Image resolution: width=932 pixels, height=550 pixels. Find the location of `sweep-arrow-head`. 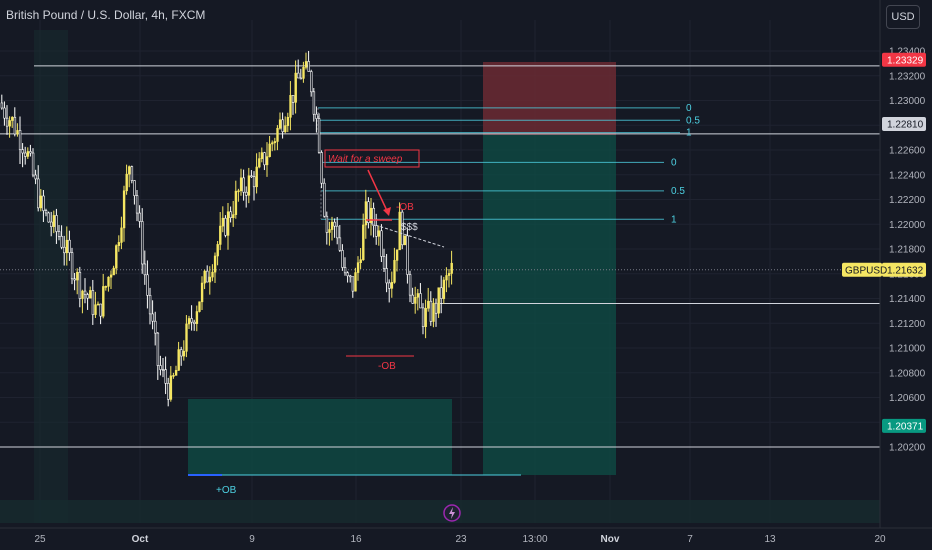

sweep-arrow-head is located at coordinates (387, 211).